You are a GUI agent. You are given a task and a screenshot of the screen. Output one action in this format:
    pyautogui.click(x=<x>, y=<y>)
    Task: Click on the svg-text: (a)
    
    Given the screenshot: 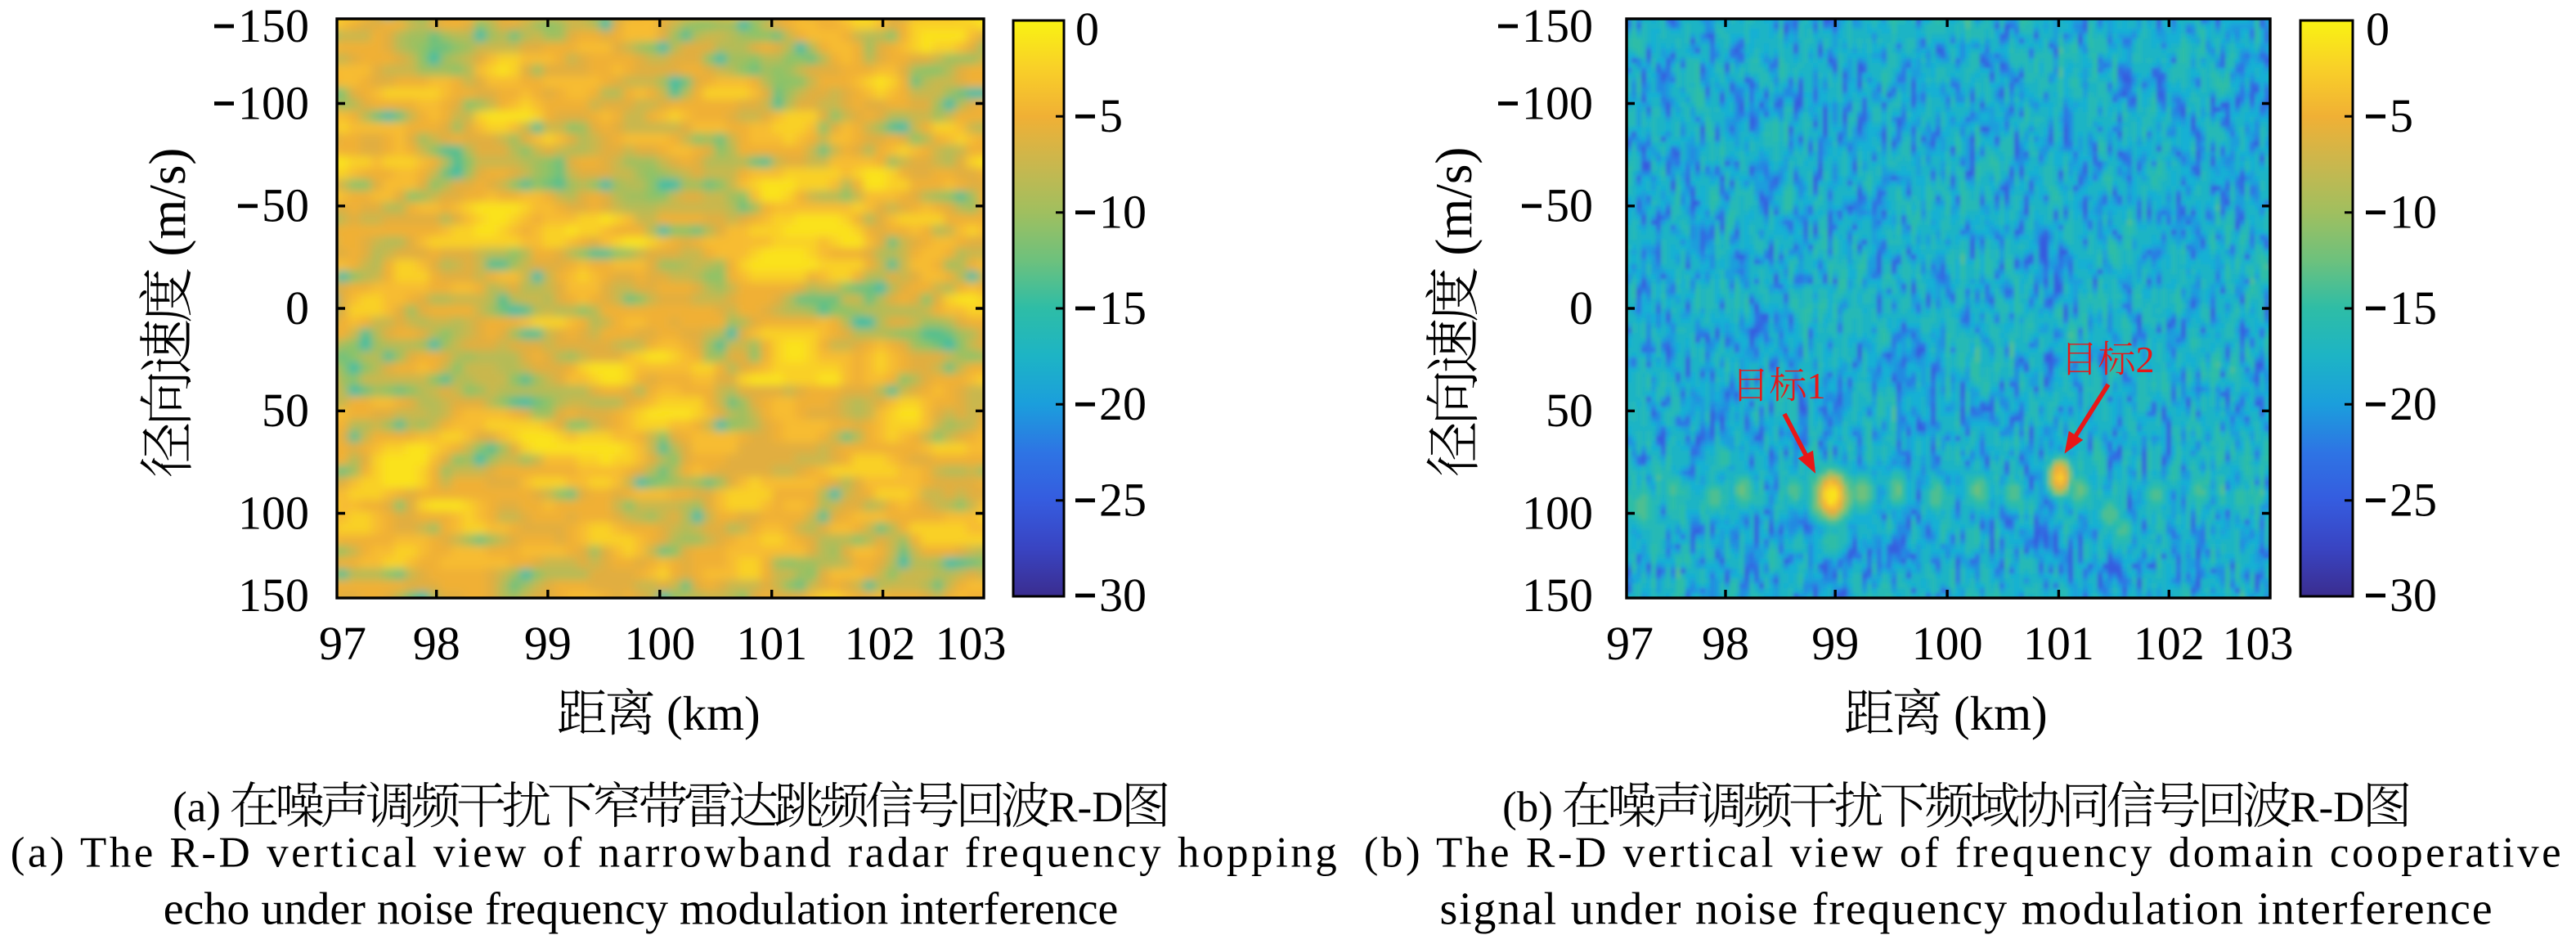 What is the action you would take?
    pyautogui.click(x=197, y=807)
    